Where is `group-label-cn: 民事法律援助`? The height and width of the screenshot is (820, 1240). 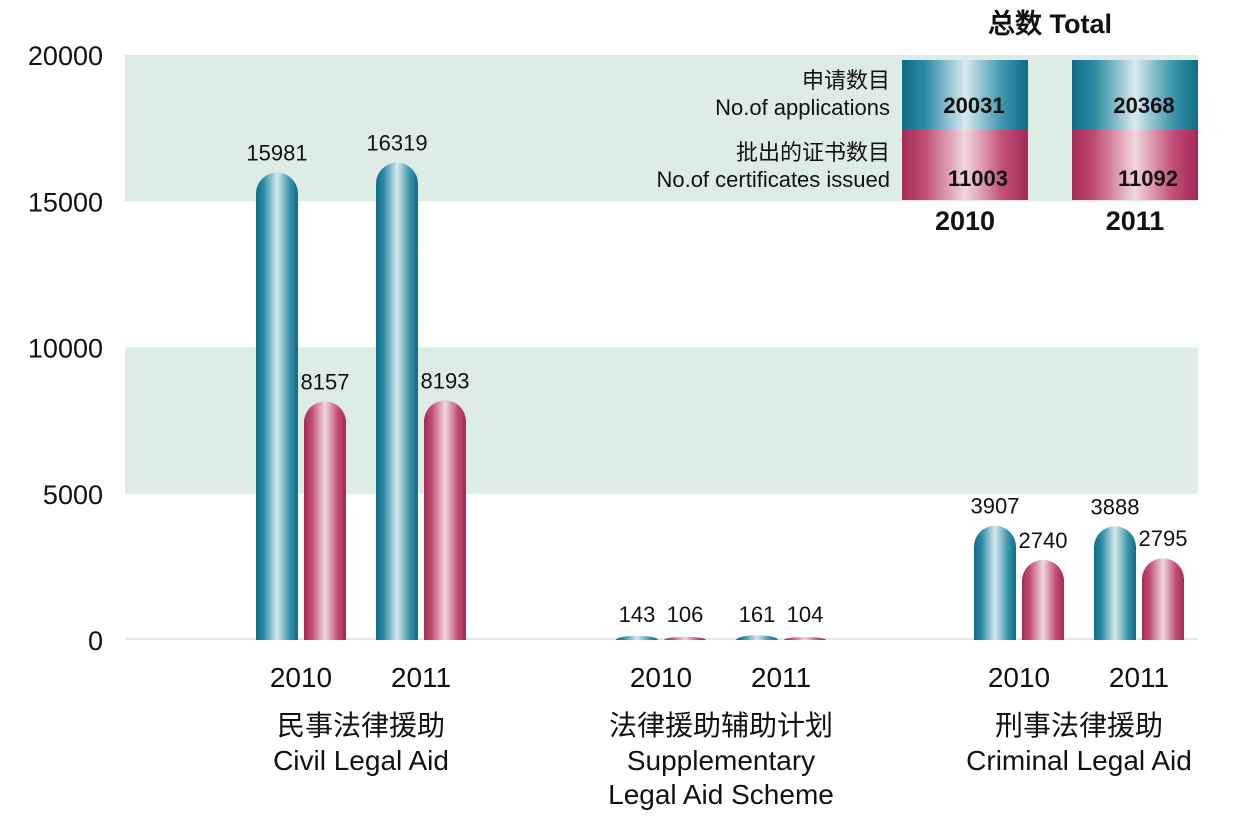
group-label-cn: 民事法律援助 is located at coordinates (361, 725).